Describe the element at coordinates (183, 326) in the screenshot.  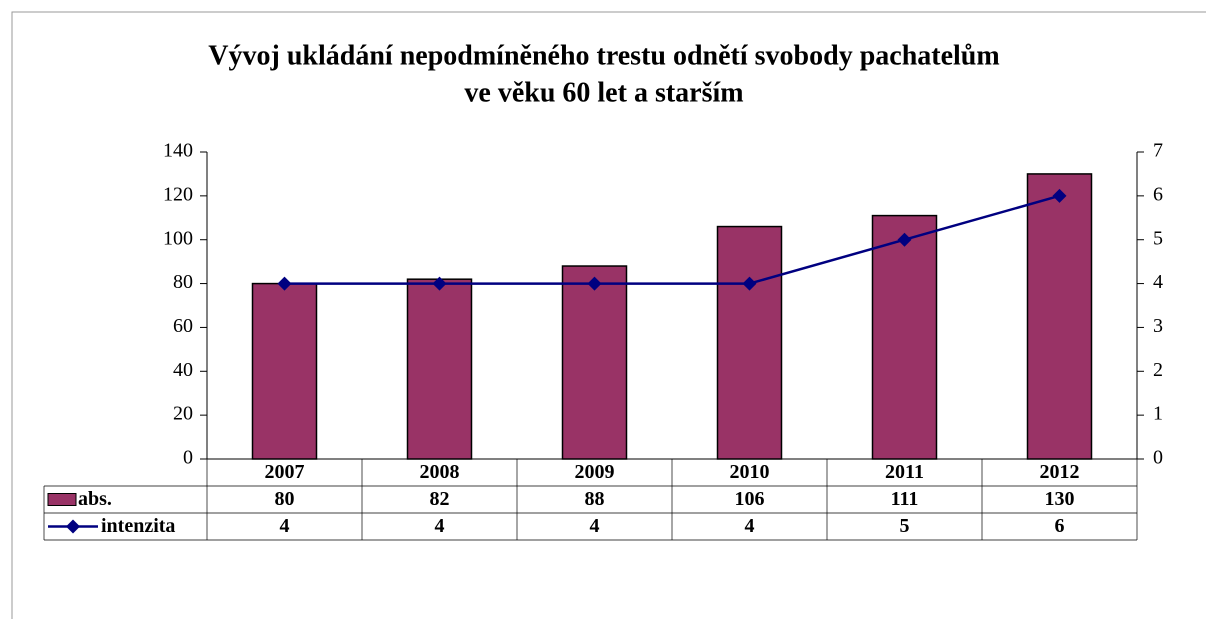
I see `y-tick-label: 60` at that location.